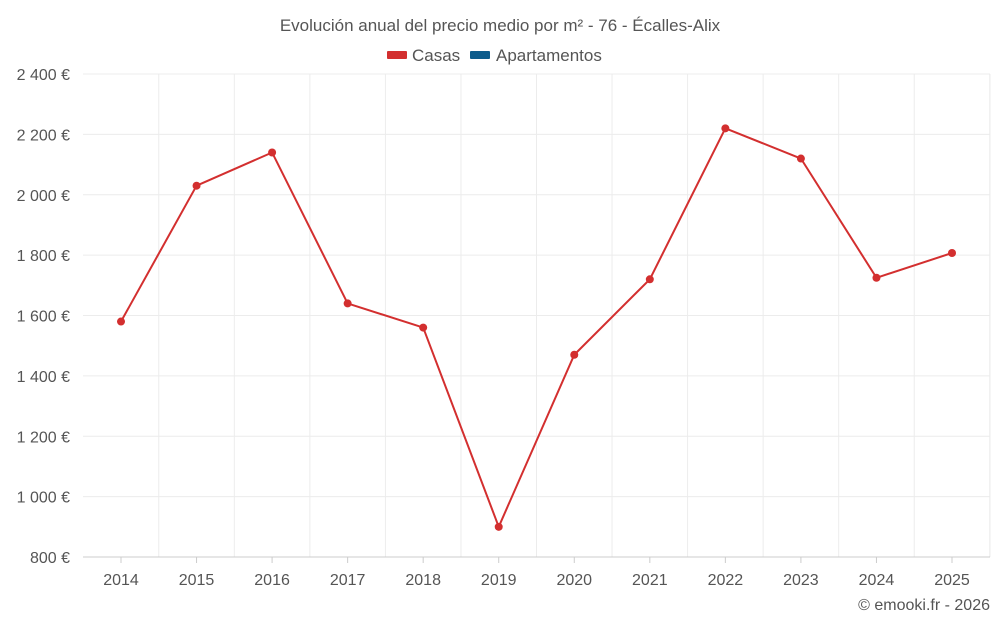 This screenshot has height=625, width=1000. Describe the element at coordinates (272, 152) in the screenshot. I see `data-point-casas-2016` at that location.